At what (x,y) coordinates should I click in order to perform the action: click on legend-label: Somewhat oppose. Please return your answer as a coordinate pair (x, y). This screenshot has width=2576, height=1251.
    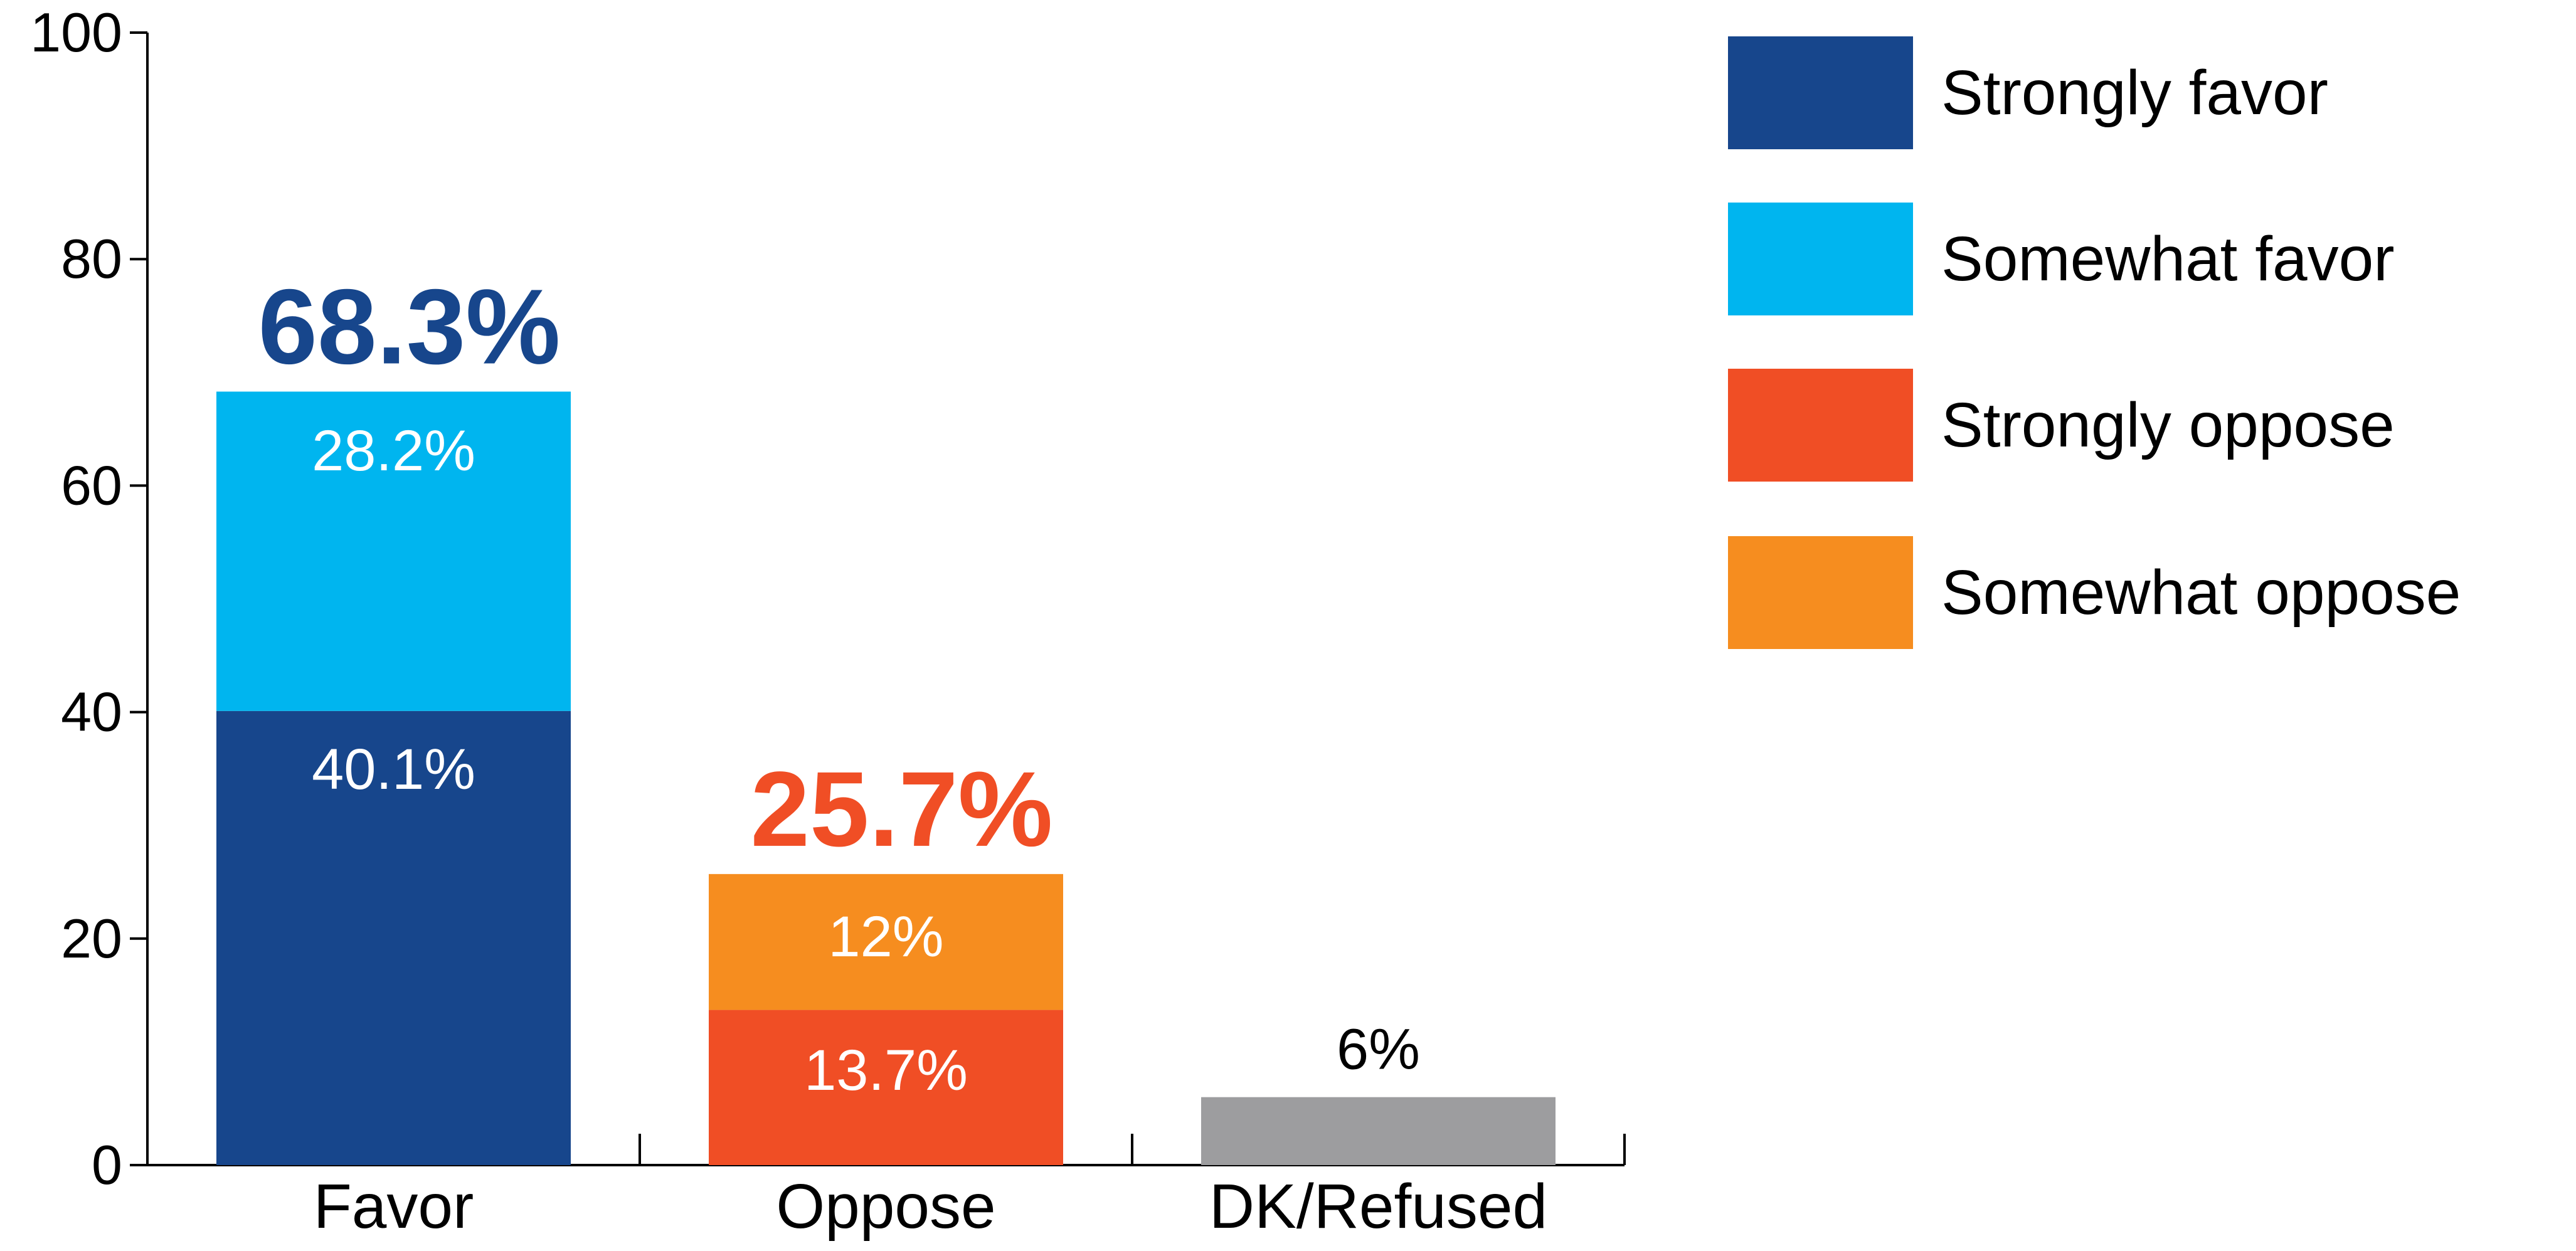
    Looking at the image, I should click on (2201, 592).